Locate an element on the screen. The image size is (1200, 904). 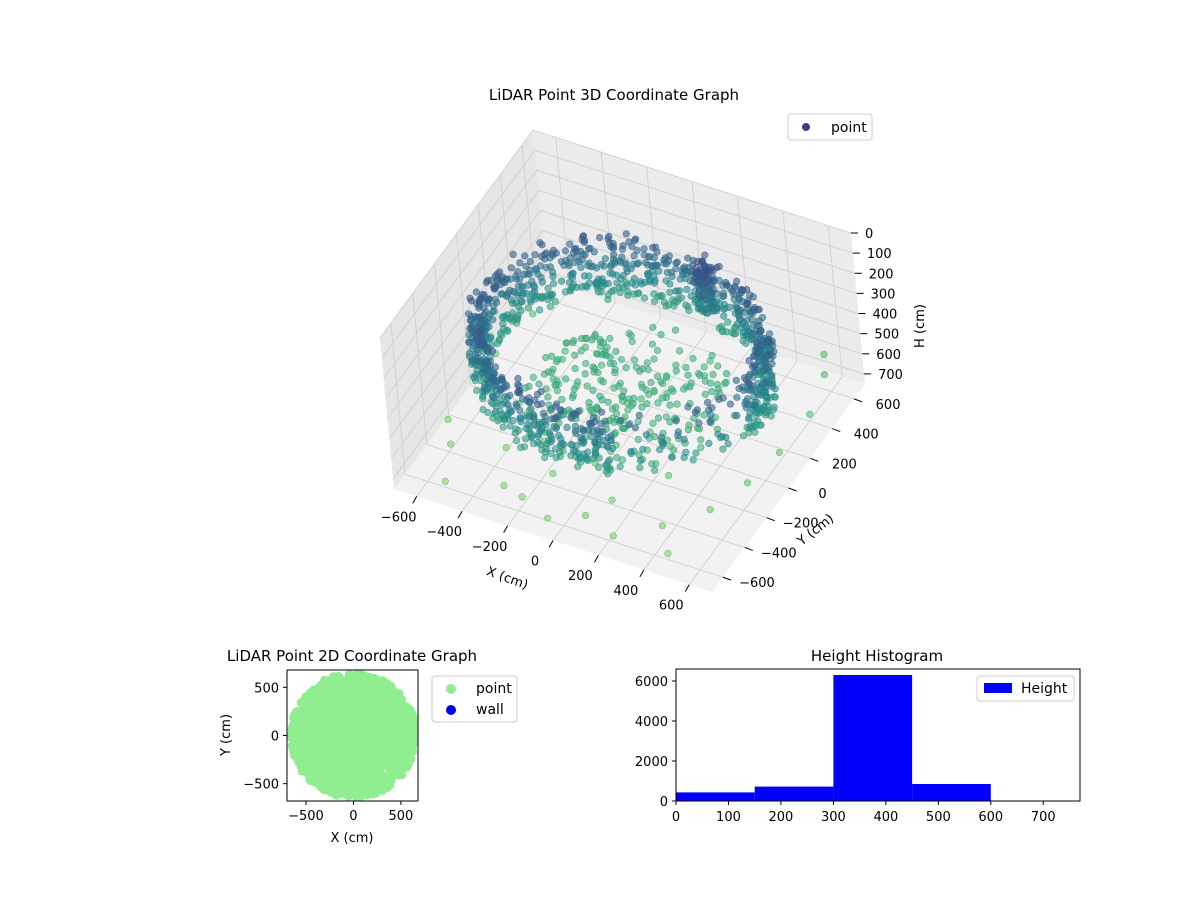
plot-3d-gridline-x is located at coordinates (675, 376).